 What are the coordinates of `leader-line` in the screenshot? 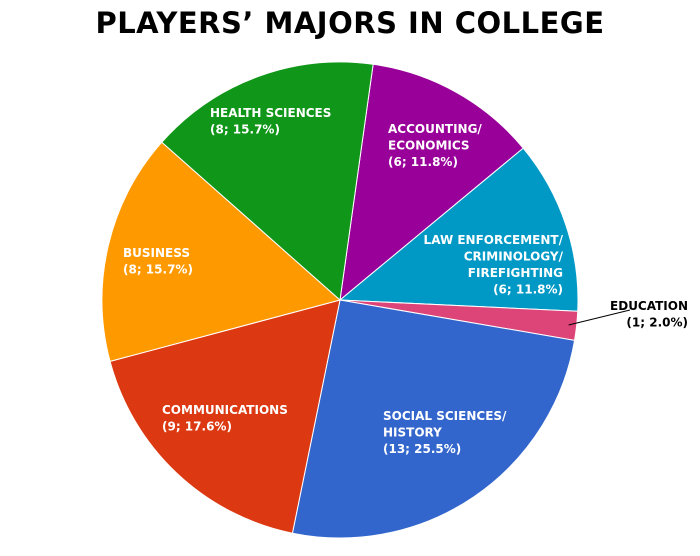 It's located at (599, 317).